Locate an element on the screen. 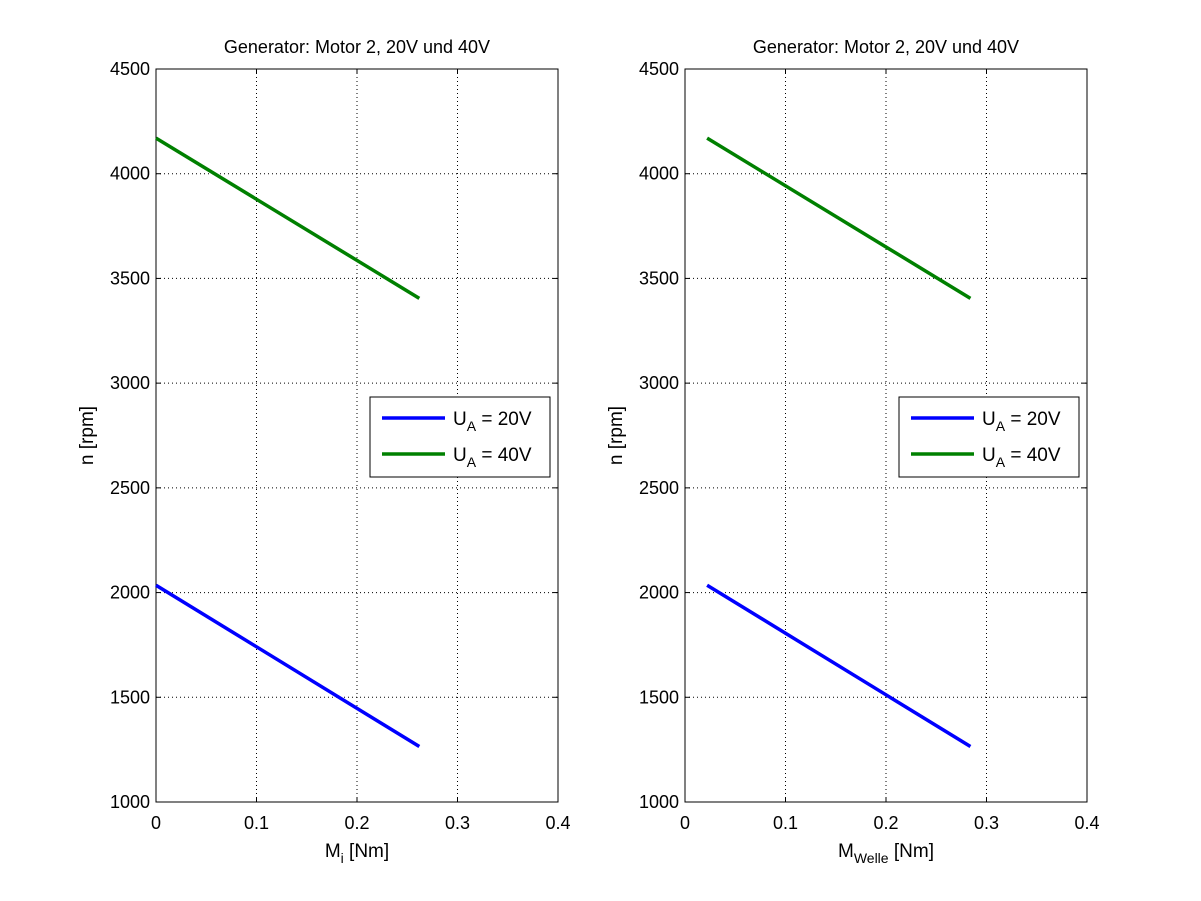 The image size is (1201, 901). x-axis-label-subscript: i is located at coordinates (342, 858).